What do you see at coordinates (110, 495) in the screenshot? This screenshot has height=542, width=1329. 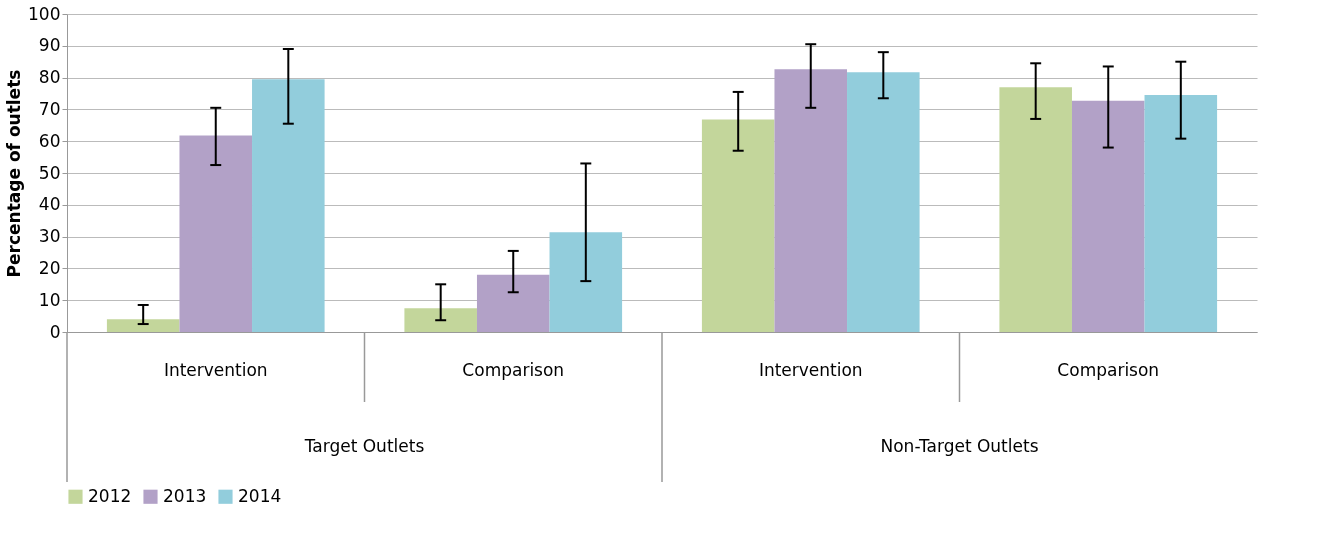 I see `legend-label: 2012` at bounding box center [110, 495].